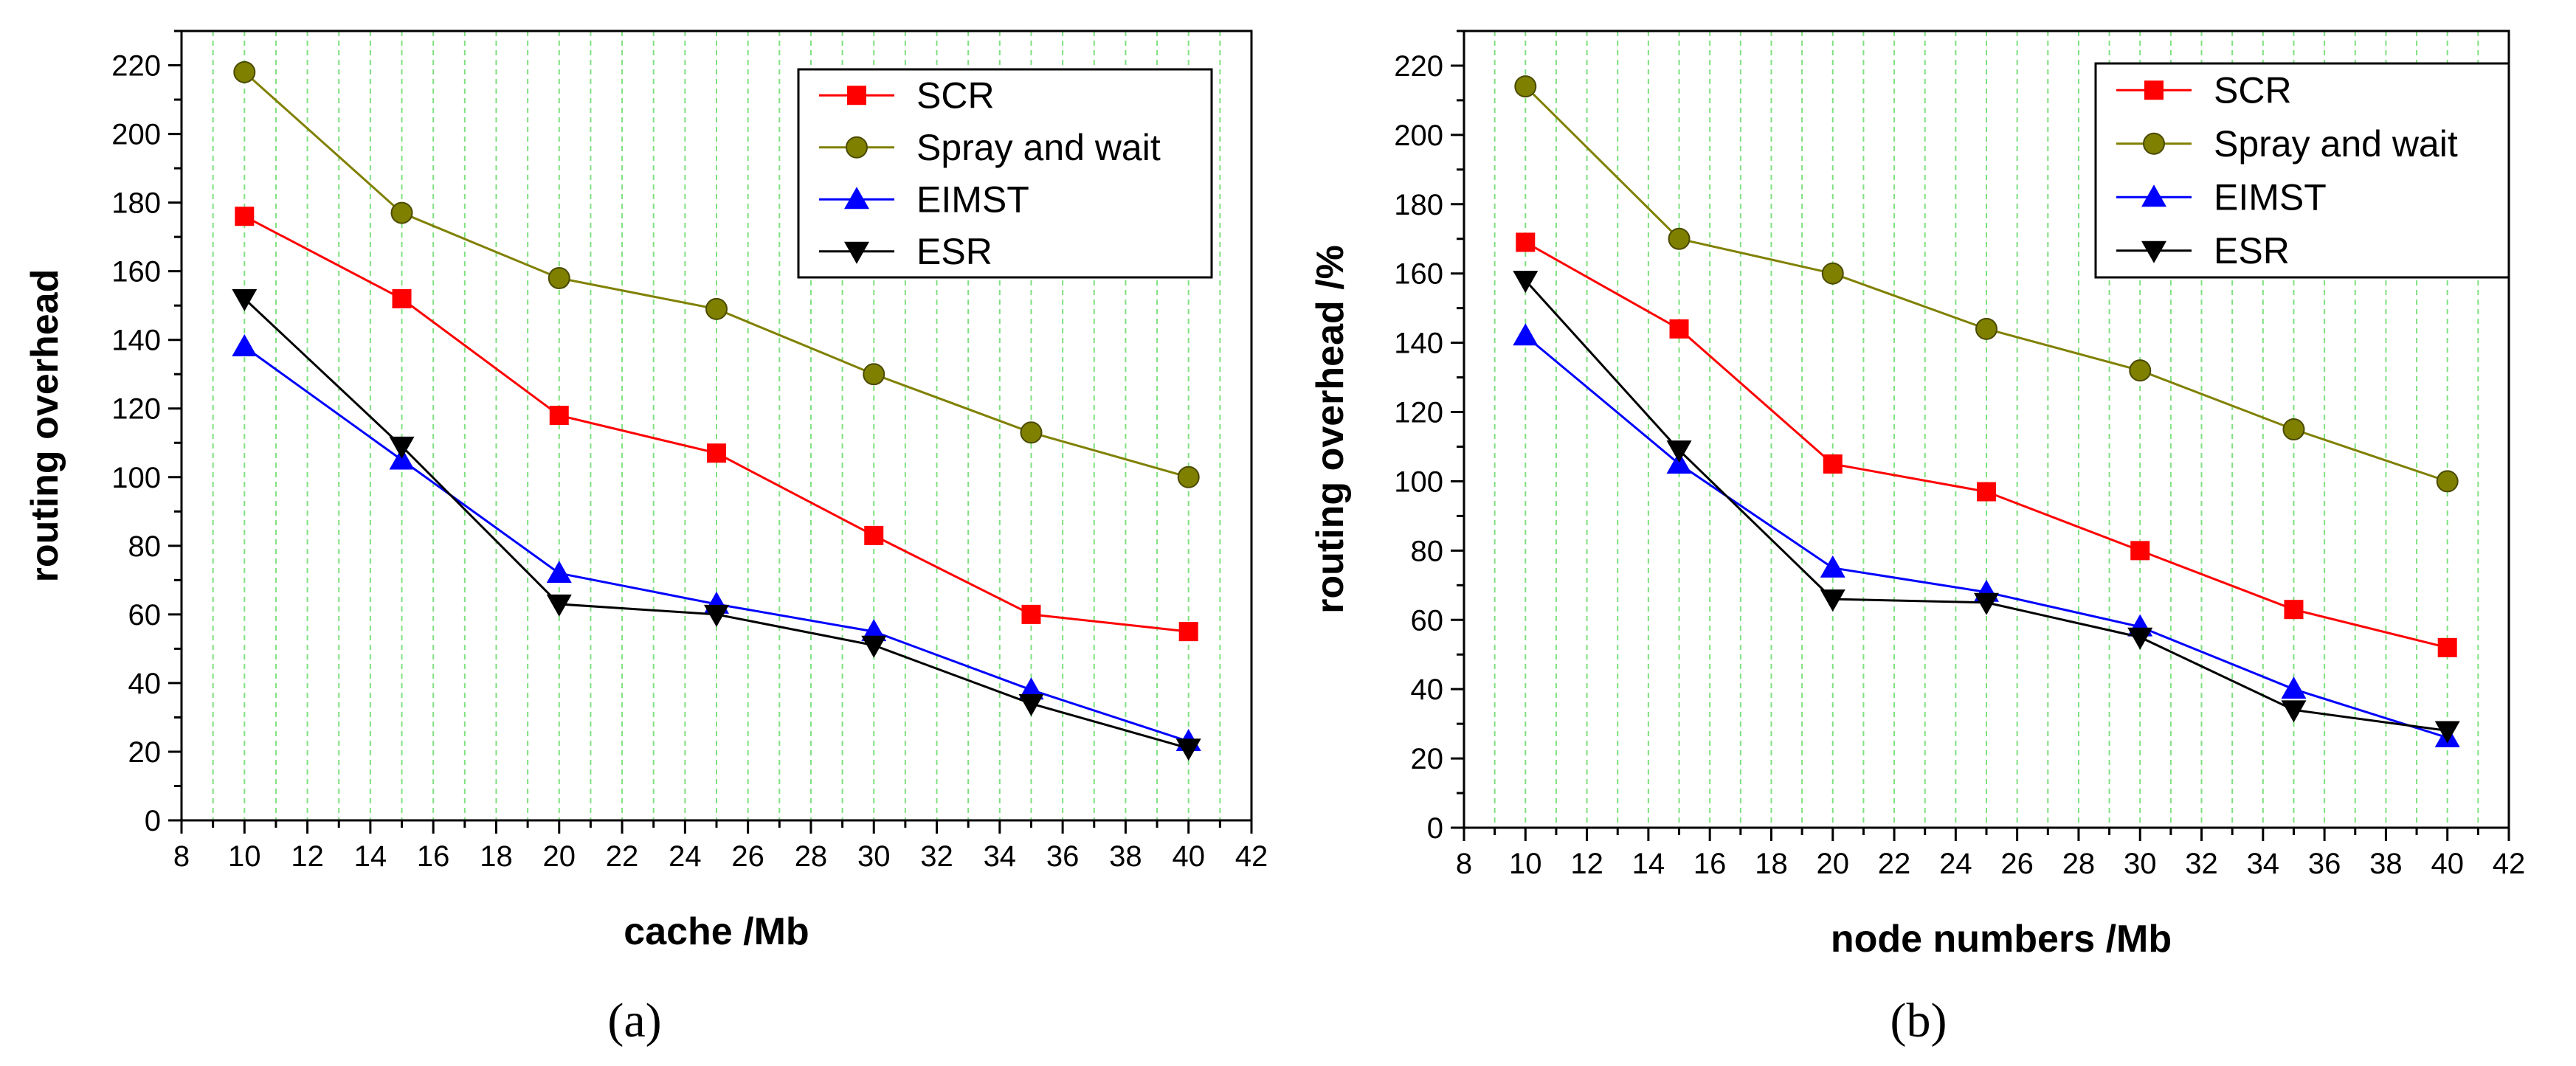  What do you see at coordinates (1418, 344) in the screenshot?
I see `y-tick-label: 140` at bounding box center [1418, 344].